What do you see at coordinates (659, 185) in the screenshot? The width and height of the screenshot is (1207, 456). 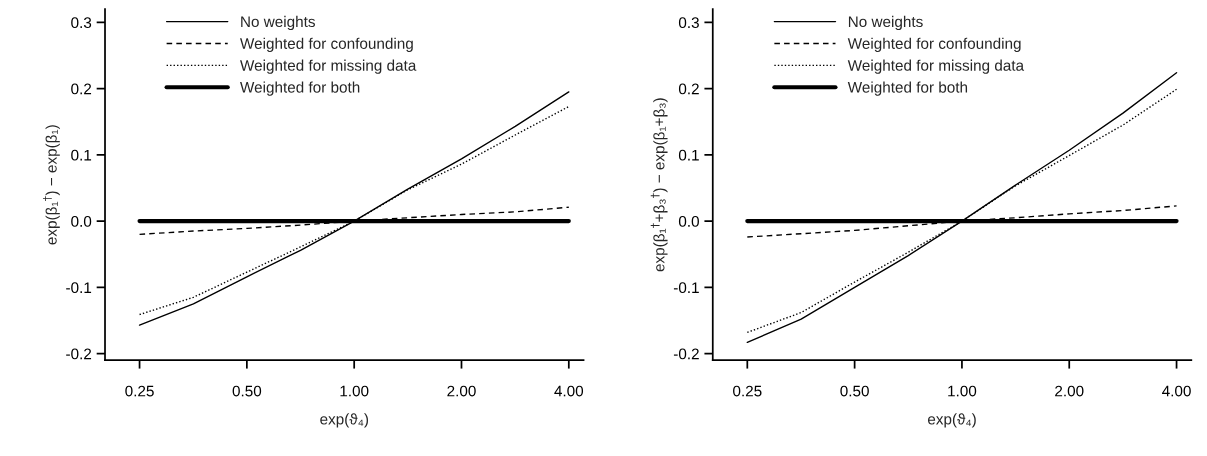 I see `y-axis-title: exp(β₁$^{†}$+β₃$^{†}$) − exp(β₁+β₃)` at bounding box center [659, 185].